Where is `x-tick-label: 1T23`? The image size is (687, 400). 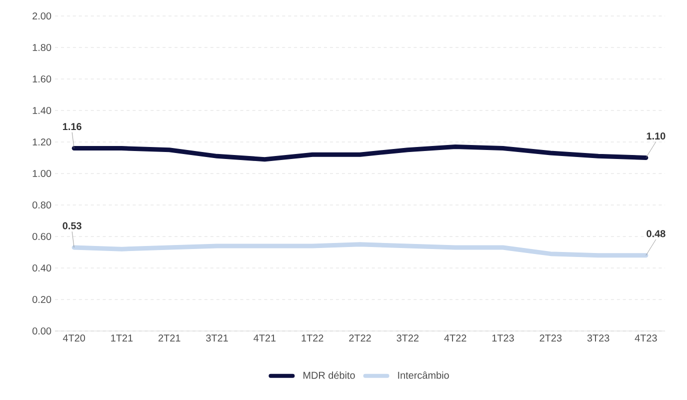 x-tick-label: 1T23 is located at coordinates (503, 338).